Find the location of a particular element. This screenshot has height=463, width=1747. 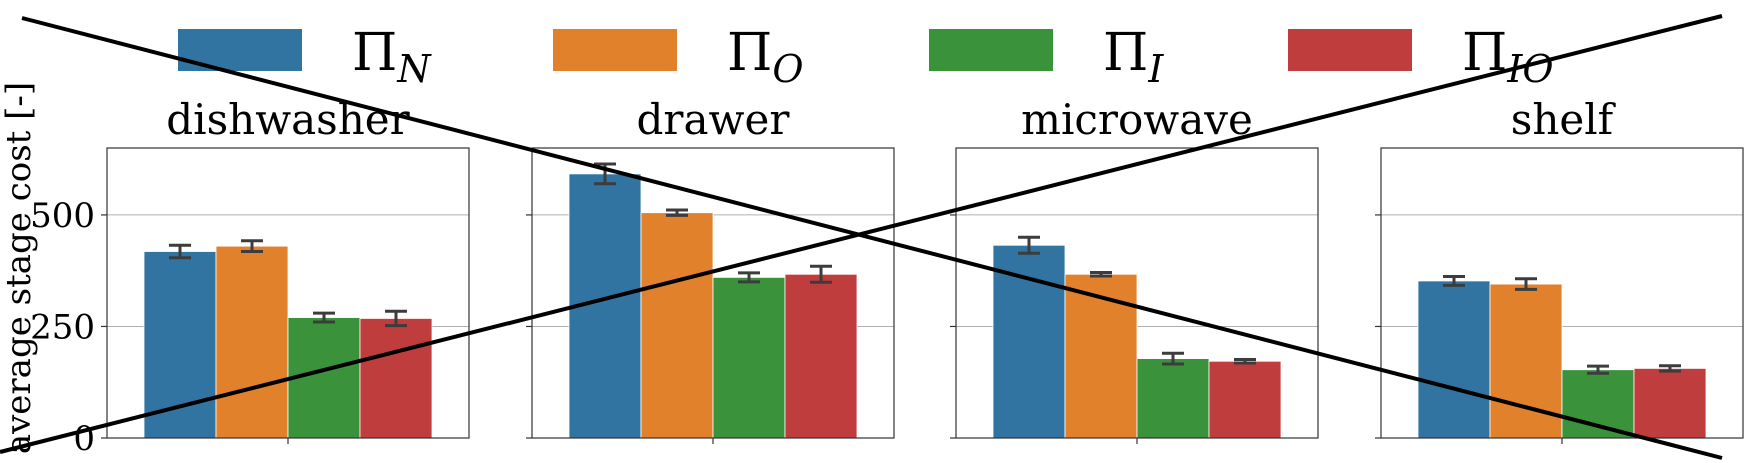

legend-label: ΠO is located at coordinates (765, 57).